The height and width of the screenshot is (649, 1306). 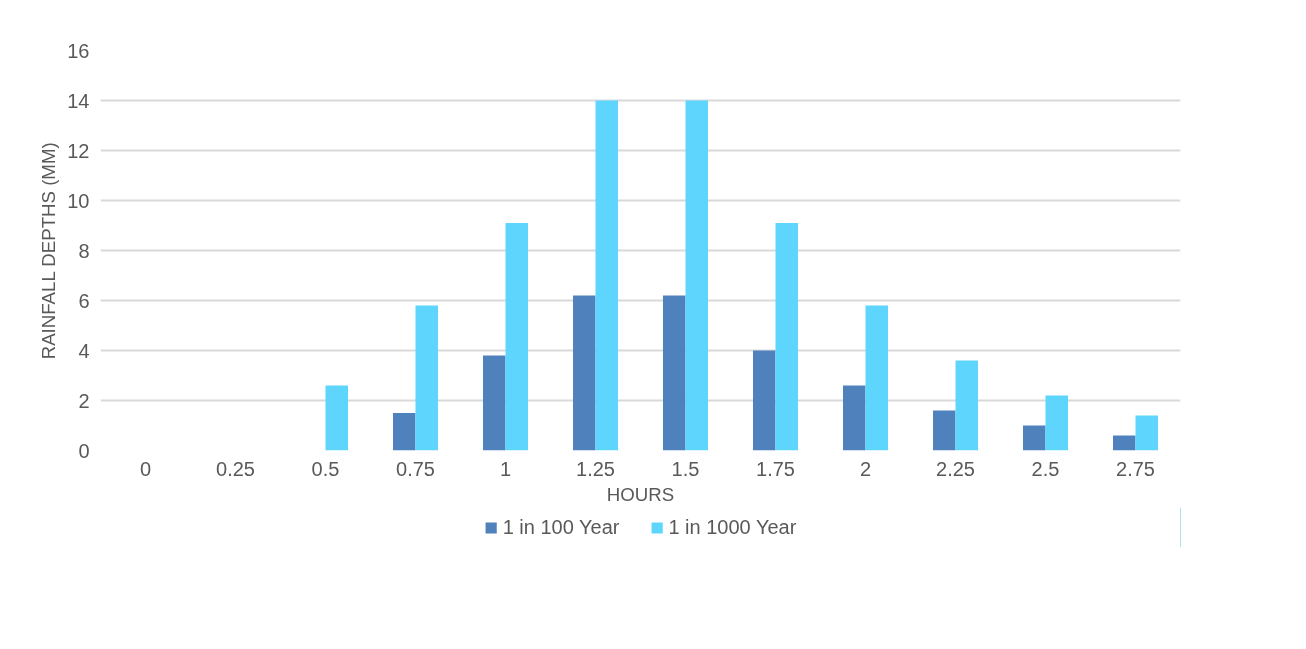 What do you see at coordinates (1045, 468) in the screenshot?
I see `x-tick-label: 2.5` at bounding box center [1045, 468].